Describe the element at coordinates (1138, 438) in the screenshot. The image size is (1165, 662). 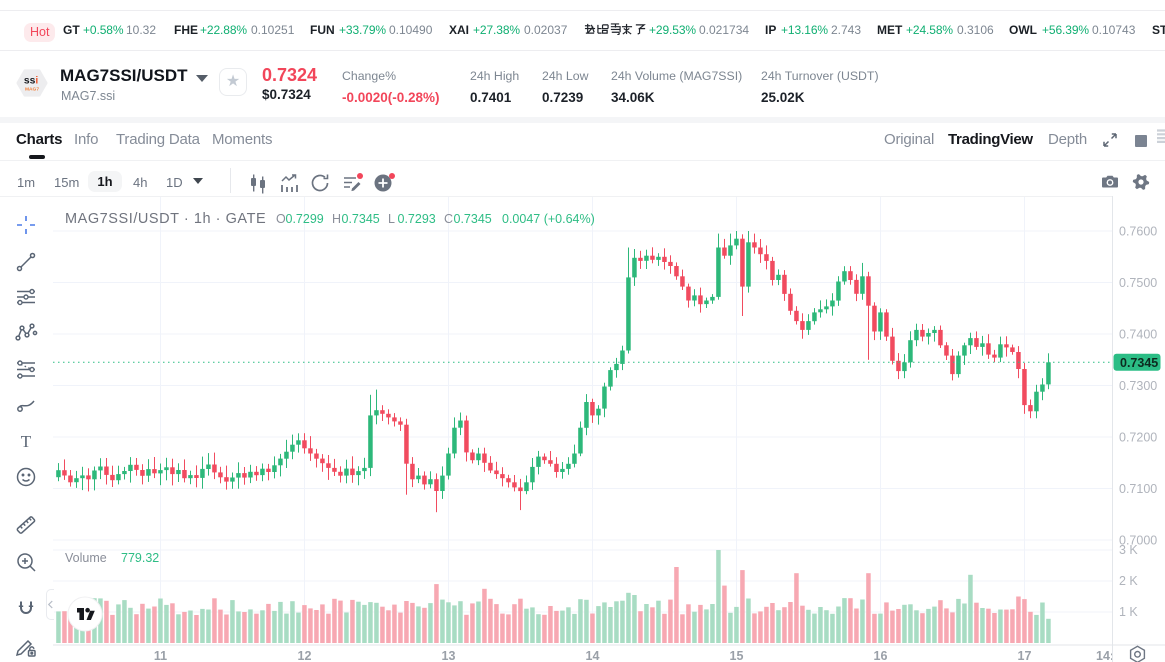
I see `svg-text: 0.7200` at that location.